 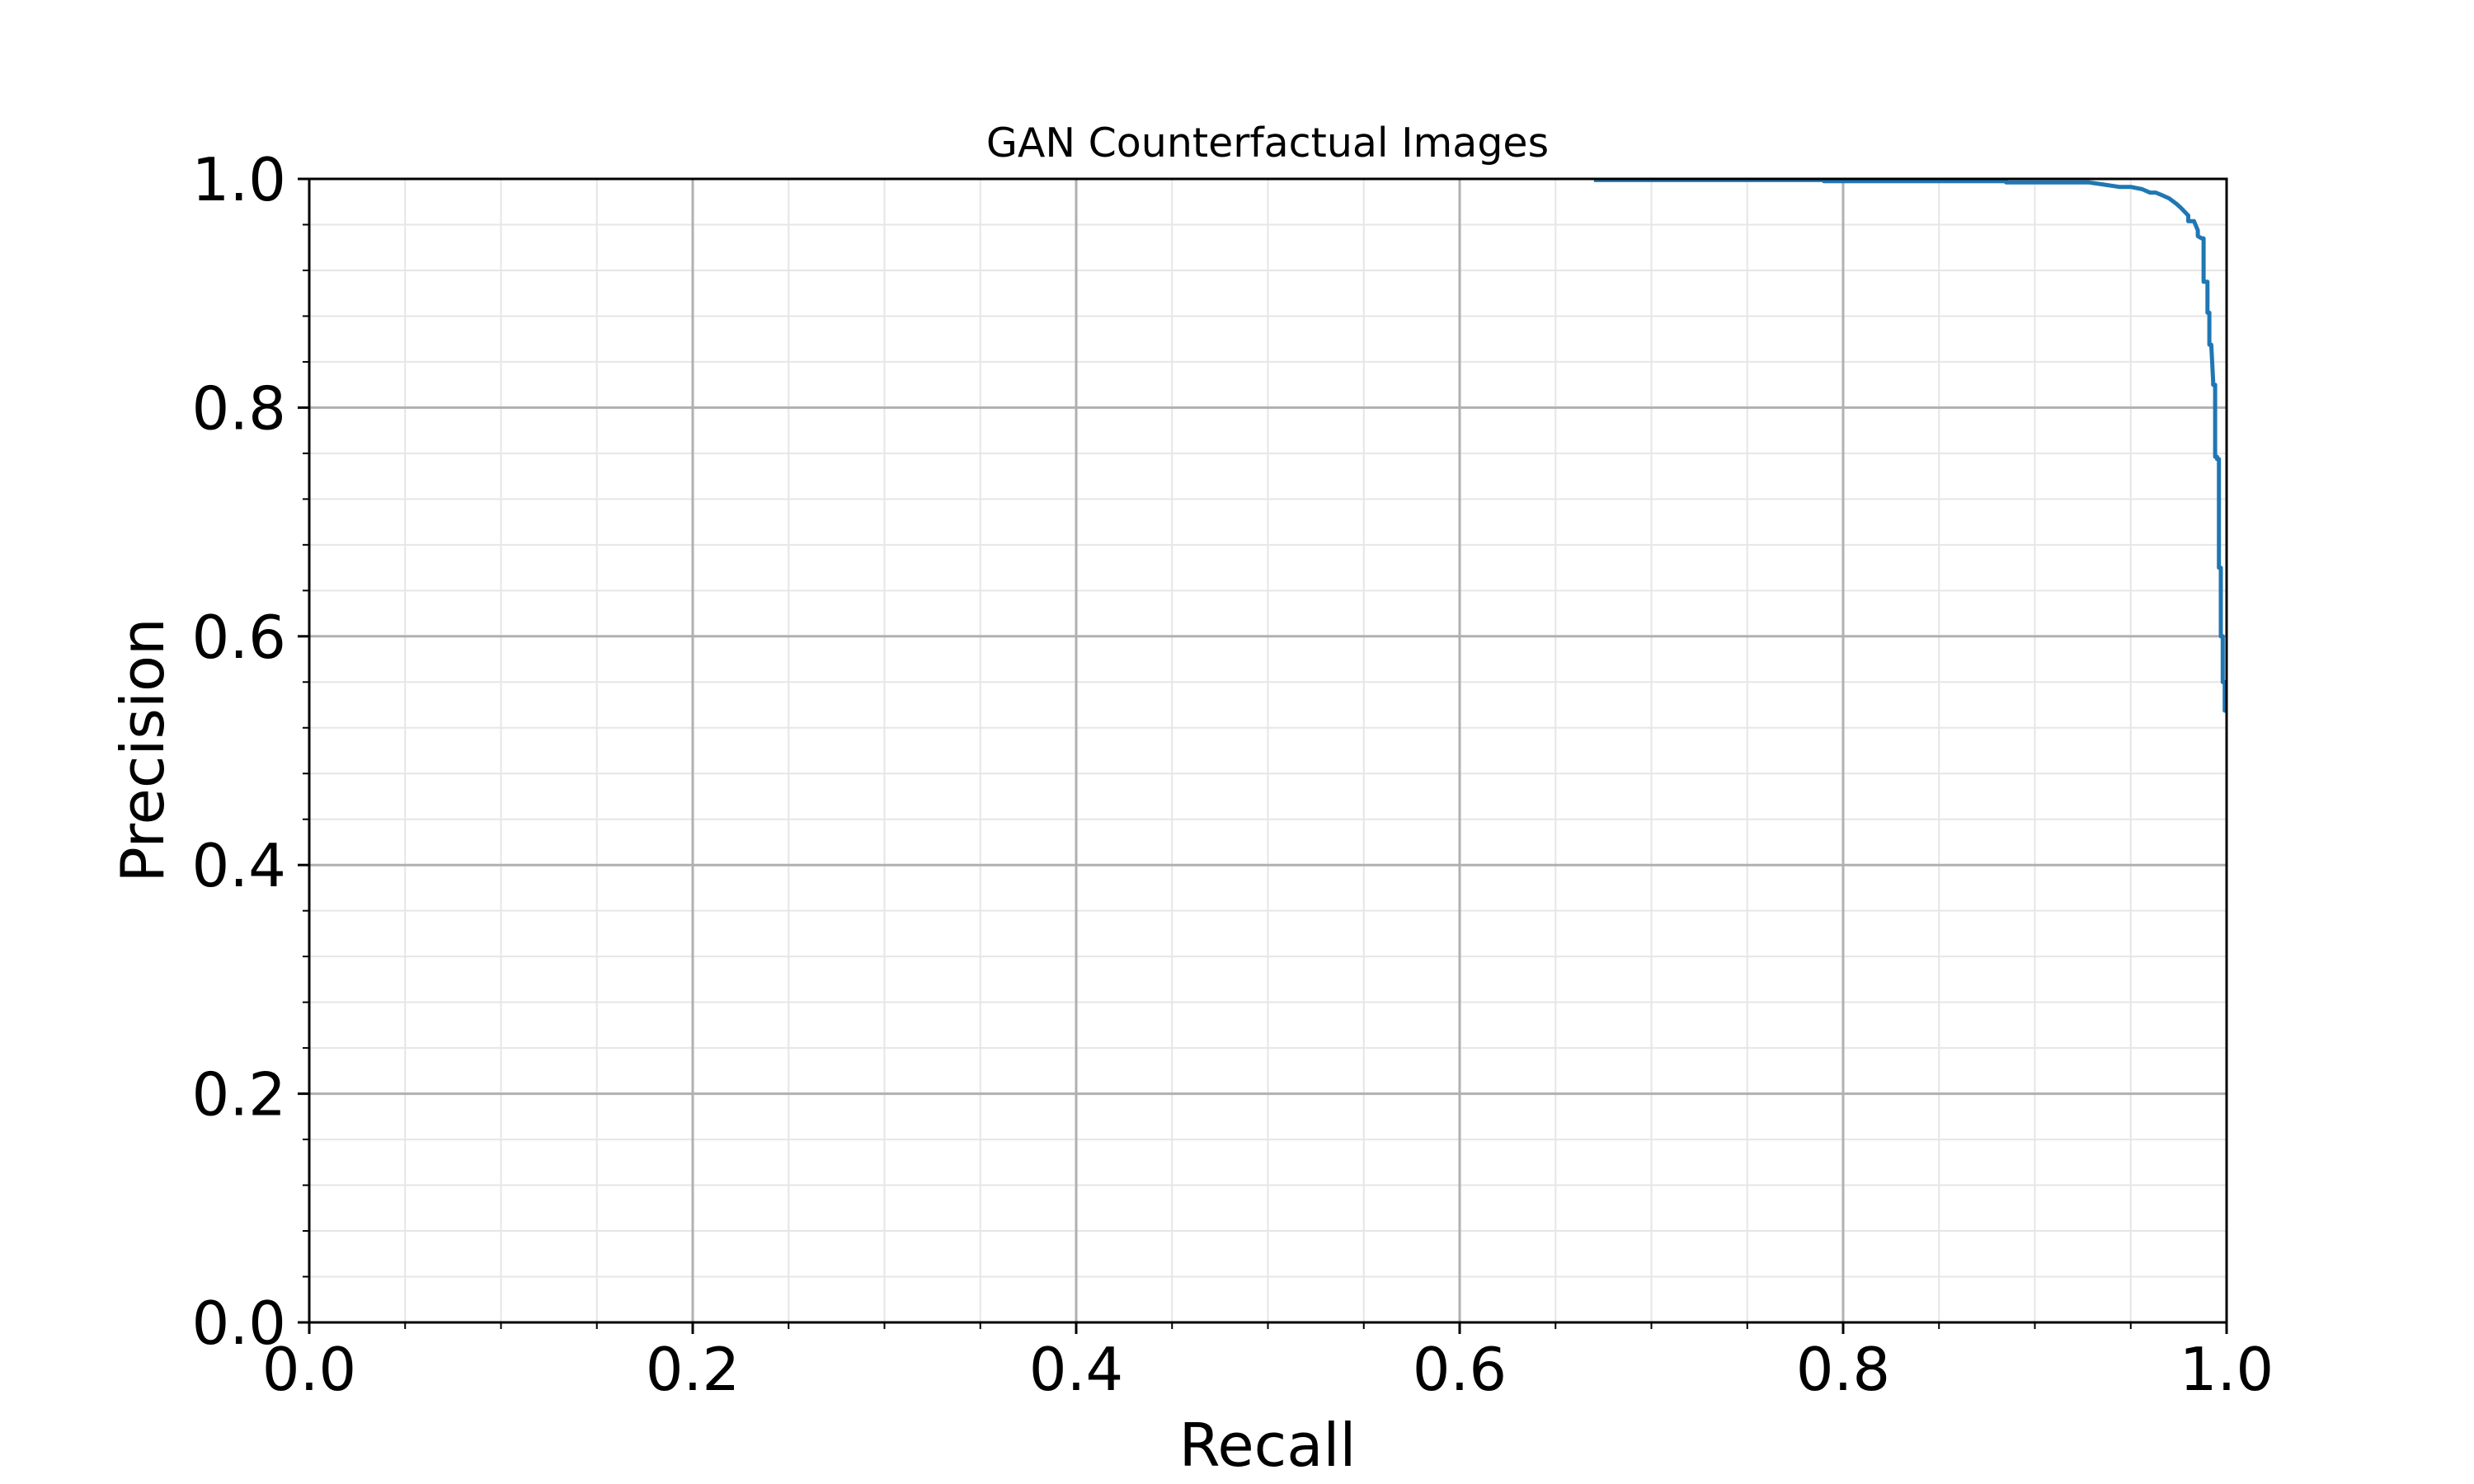 I want to click on x-tick-label: 0.8, so click(x=1843, y=1369).